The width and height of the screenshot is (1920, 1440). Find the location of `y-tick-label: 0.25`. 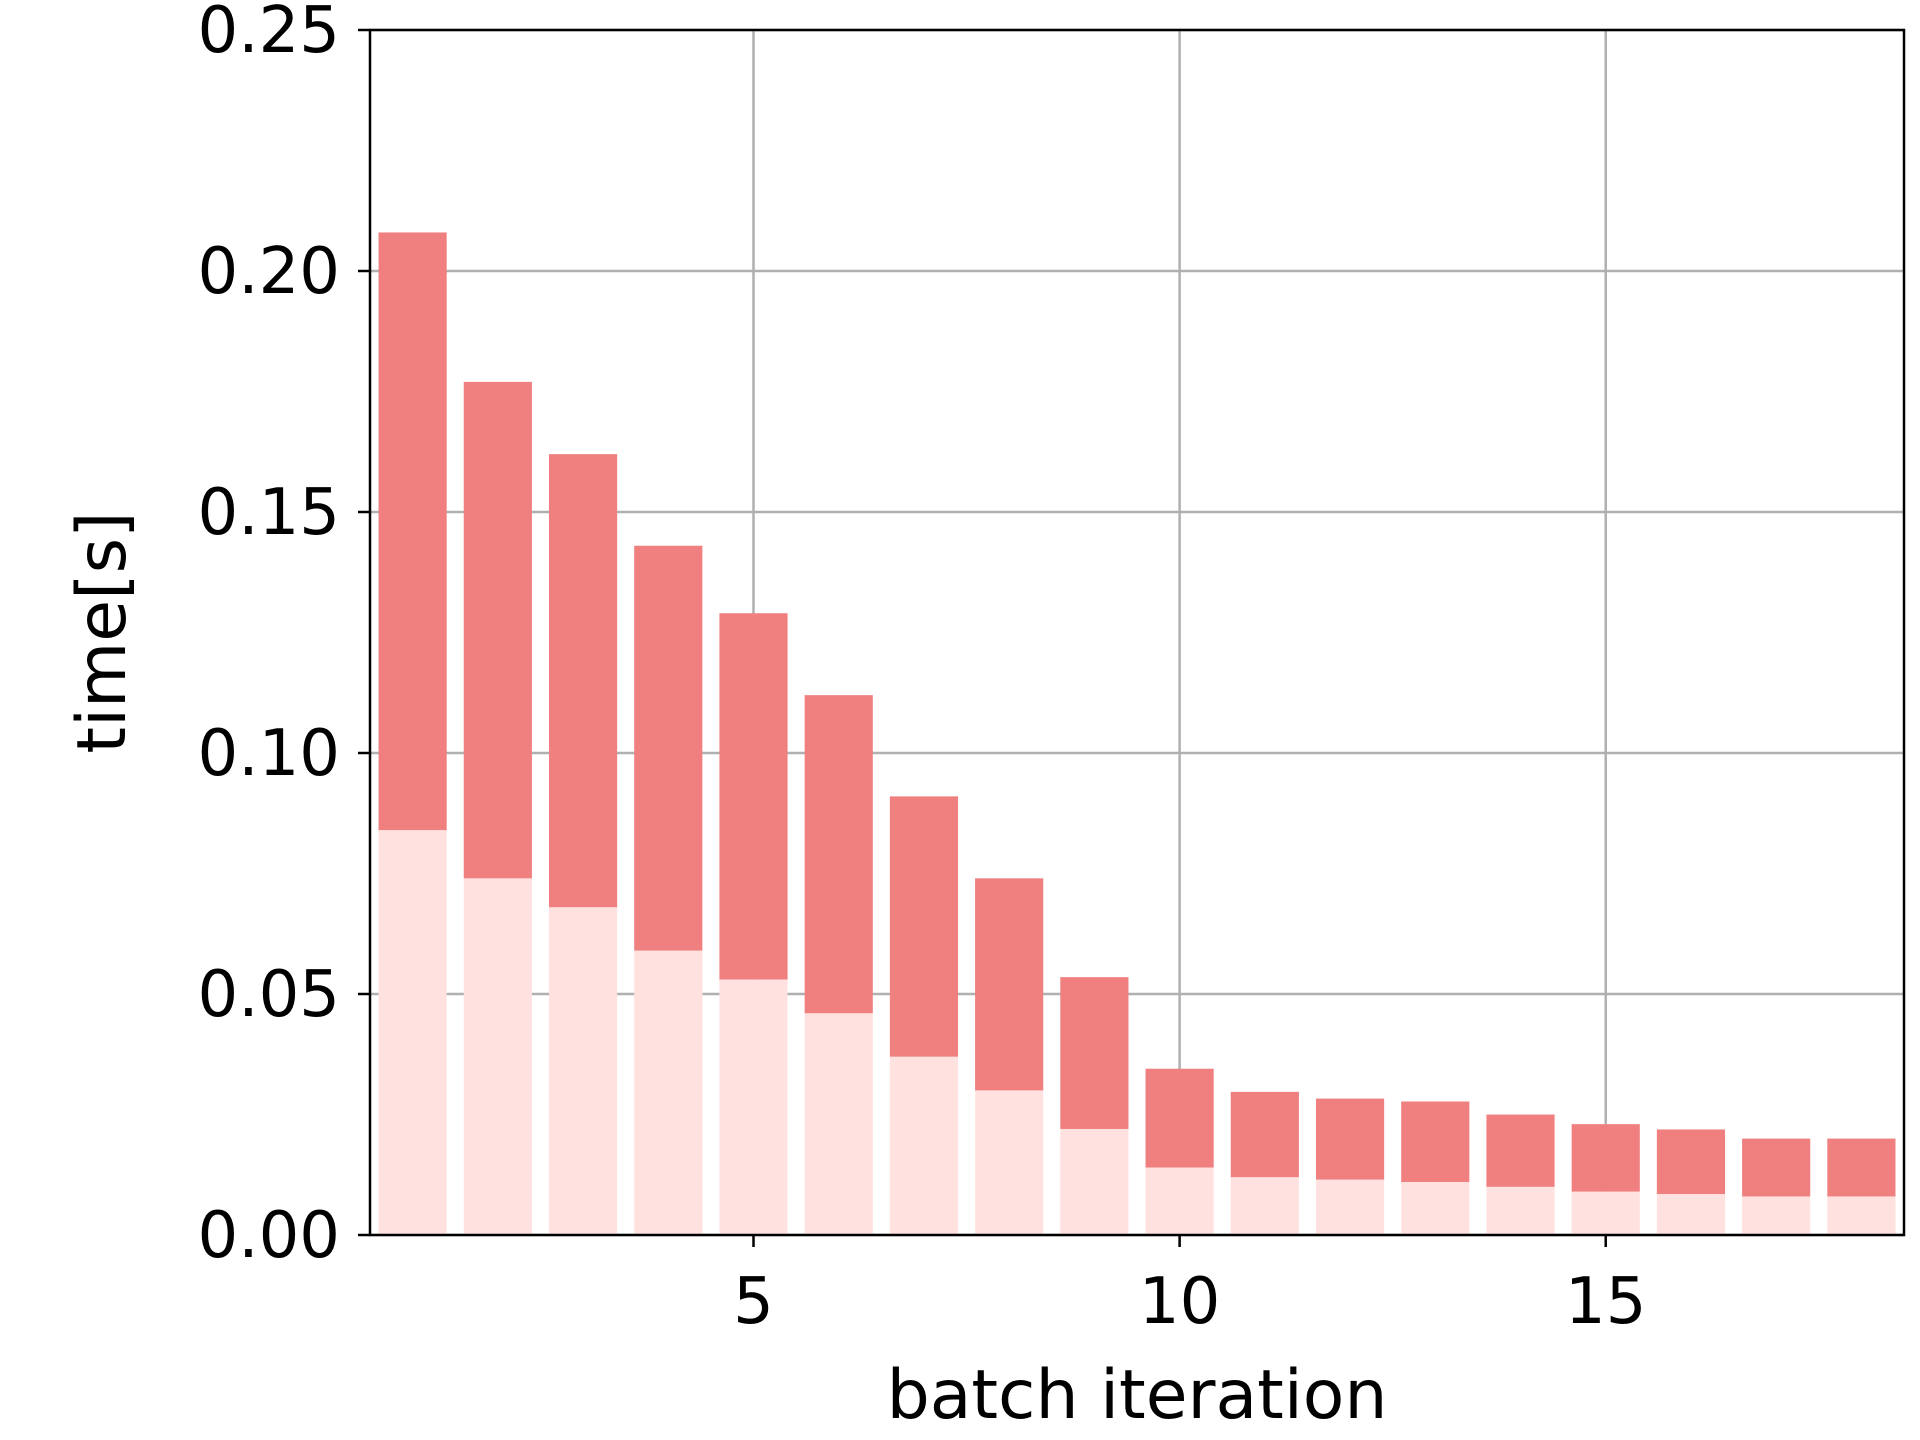

y-tick-label: 0.25 is located at coordinates (269, 34).